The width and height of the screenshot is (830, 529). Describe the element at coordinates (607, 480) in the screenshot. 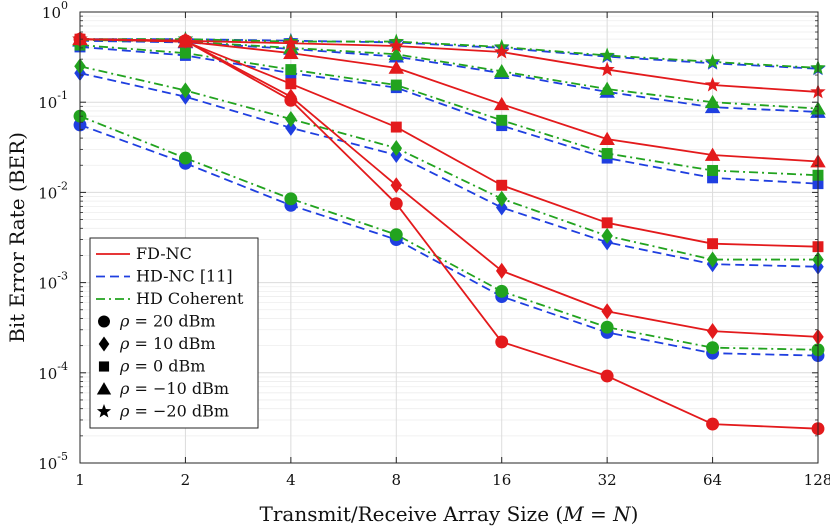

I see `x-tick-label: 32` at that location.